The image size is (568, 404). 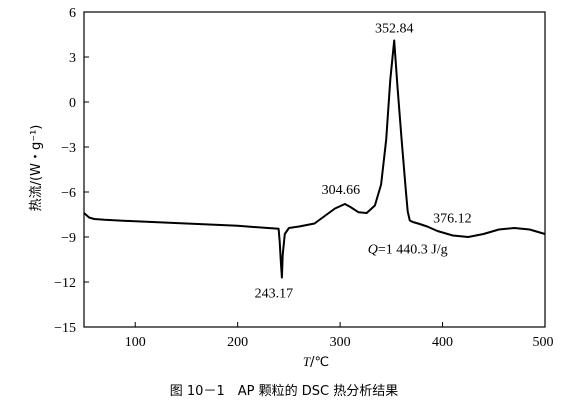 I want to click on q-annotation: Q=1 440.3 J/g, so click(x=408, y=250).